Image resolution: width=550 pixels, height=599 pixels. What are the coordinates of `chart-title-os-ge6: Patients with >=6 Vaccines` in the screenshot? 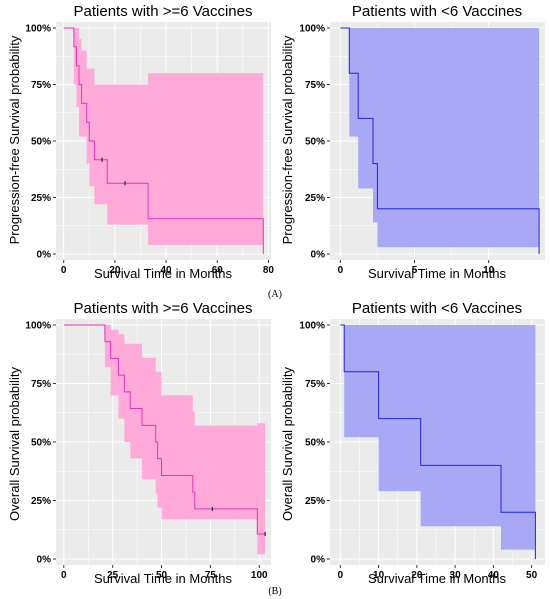 It's located at (163, 308).